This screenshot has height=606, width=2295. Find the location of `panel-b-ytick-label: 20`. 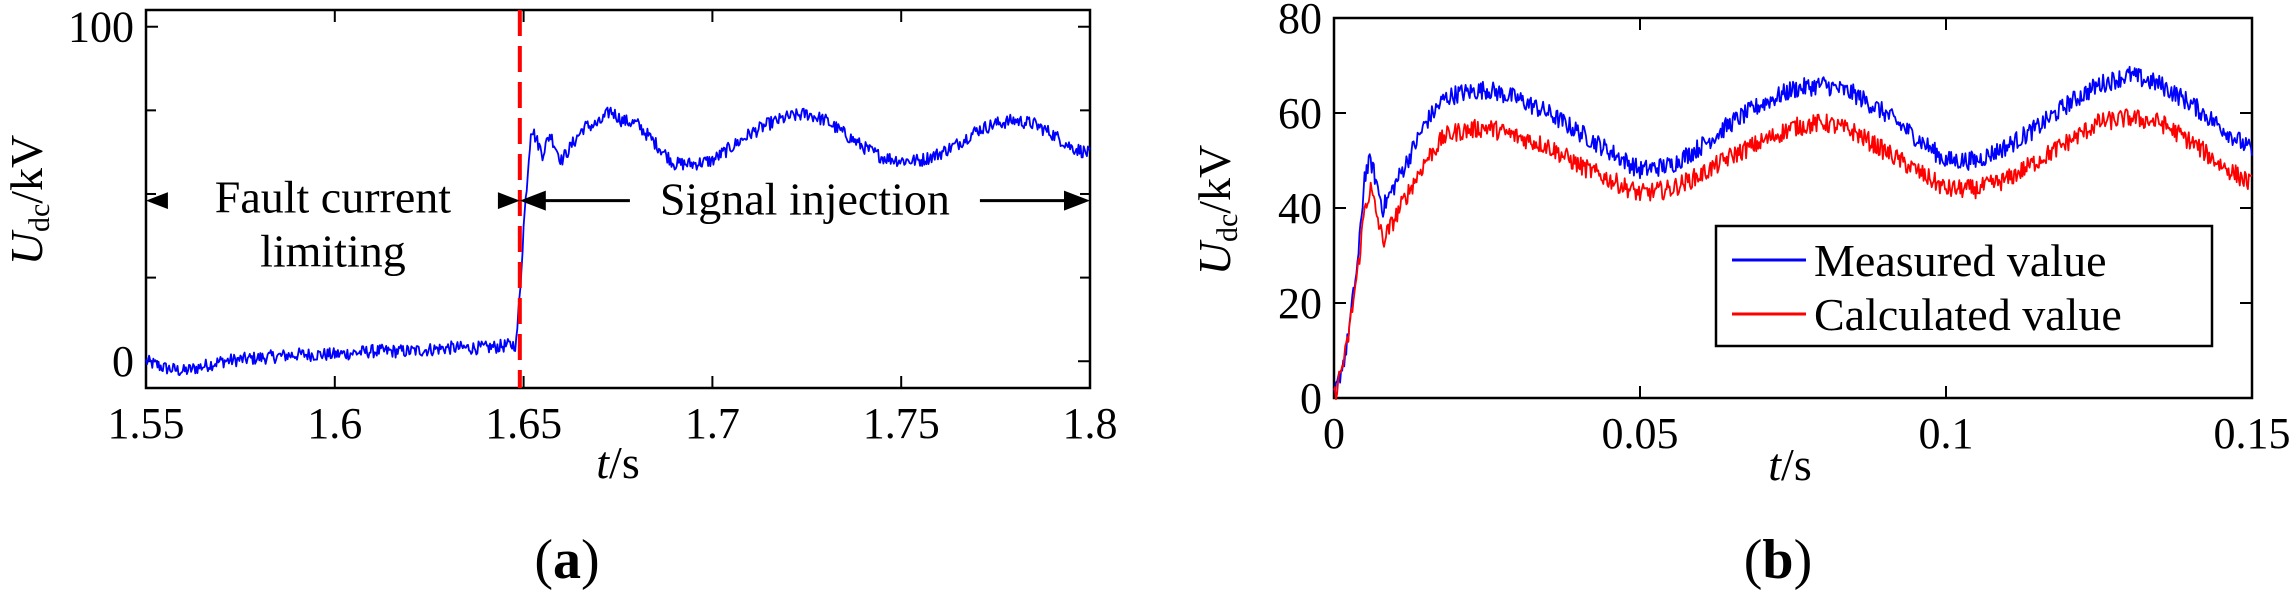

panel-b-ytick-label: 20 is located at coordinates (1300, 303).